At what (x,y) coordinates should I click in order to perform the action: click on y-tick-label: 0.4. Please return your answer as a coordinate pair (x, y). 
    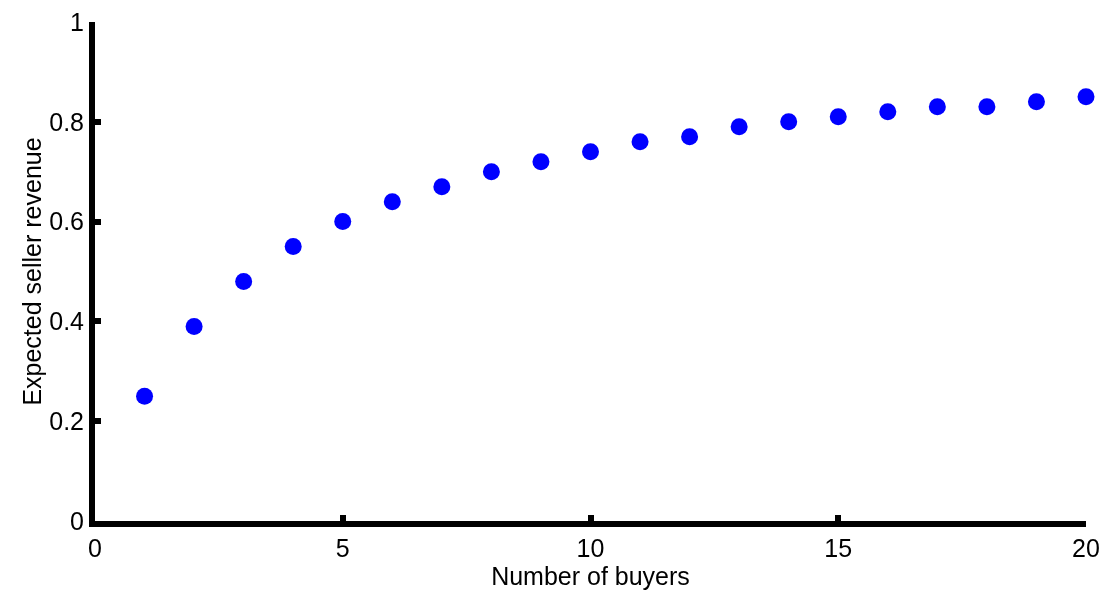
    Looking at the image, I should click on (67, 321).